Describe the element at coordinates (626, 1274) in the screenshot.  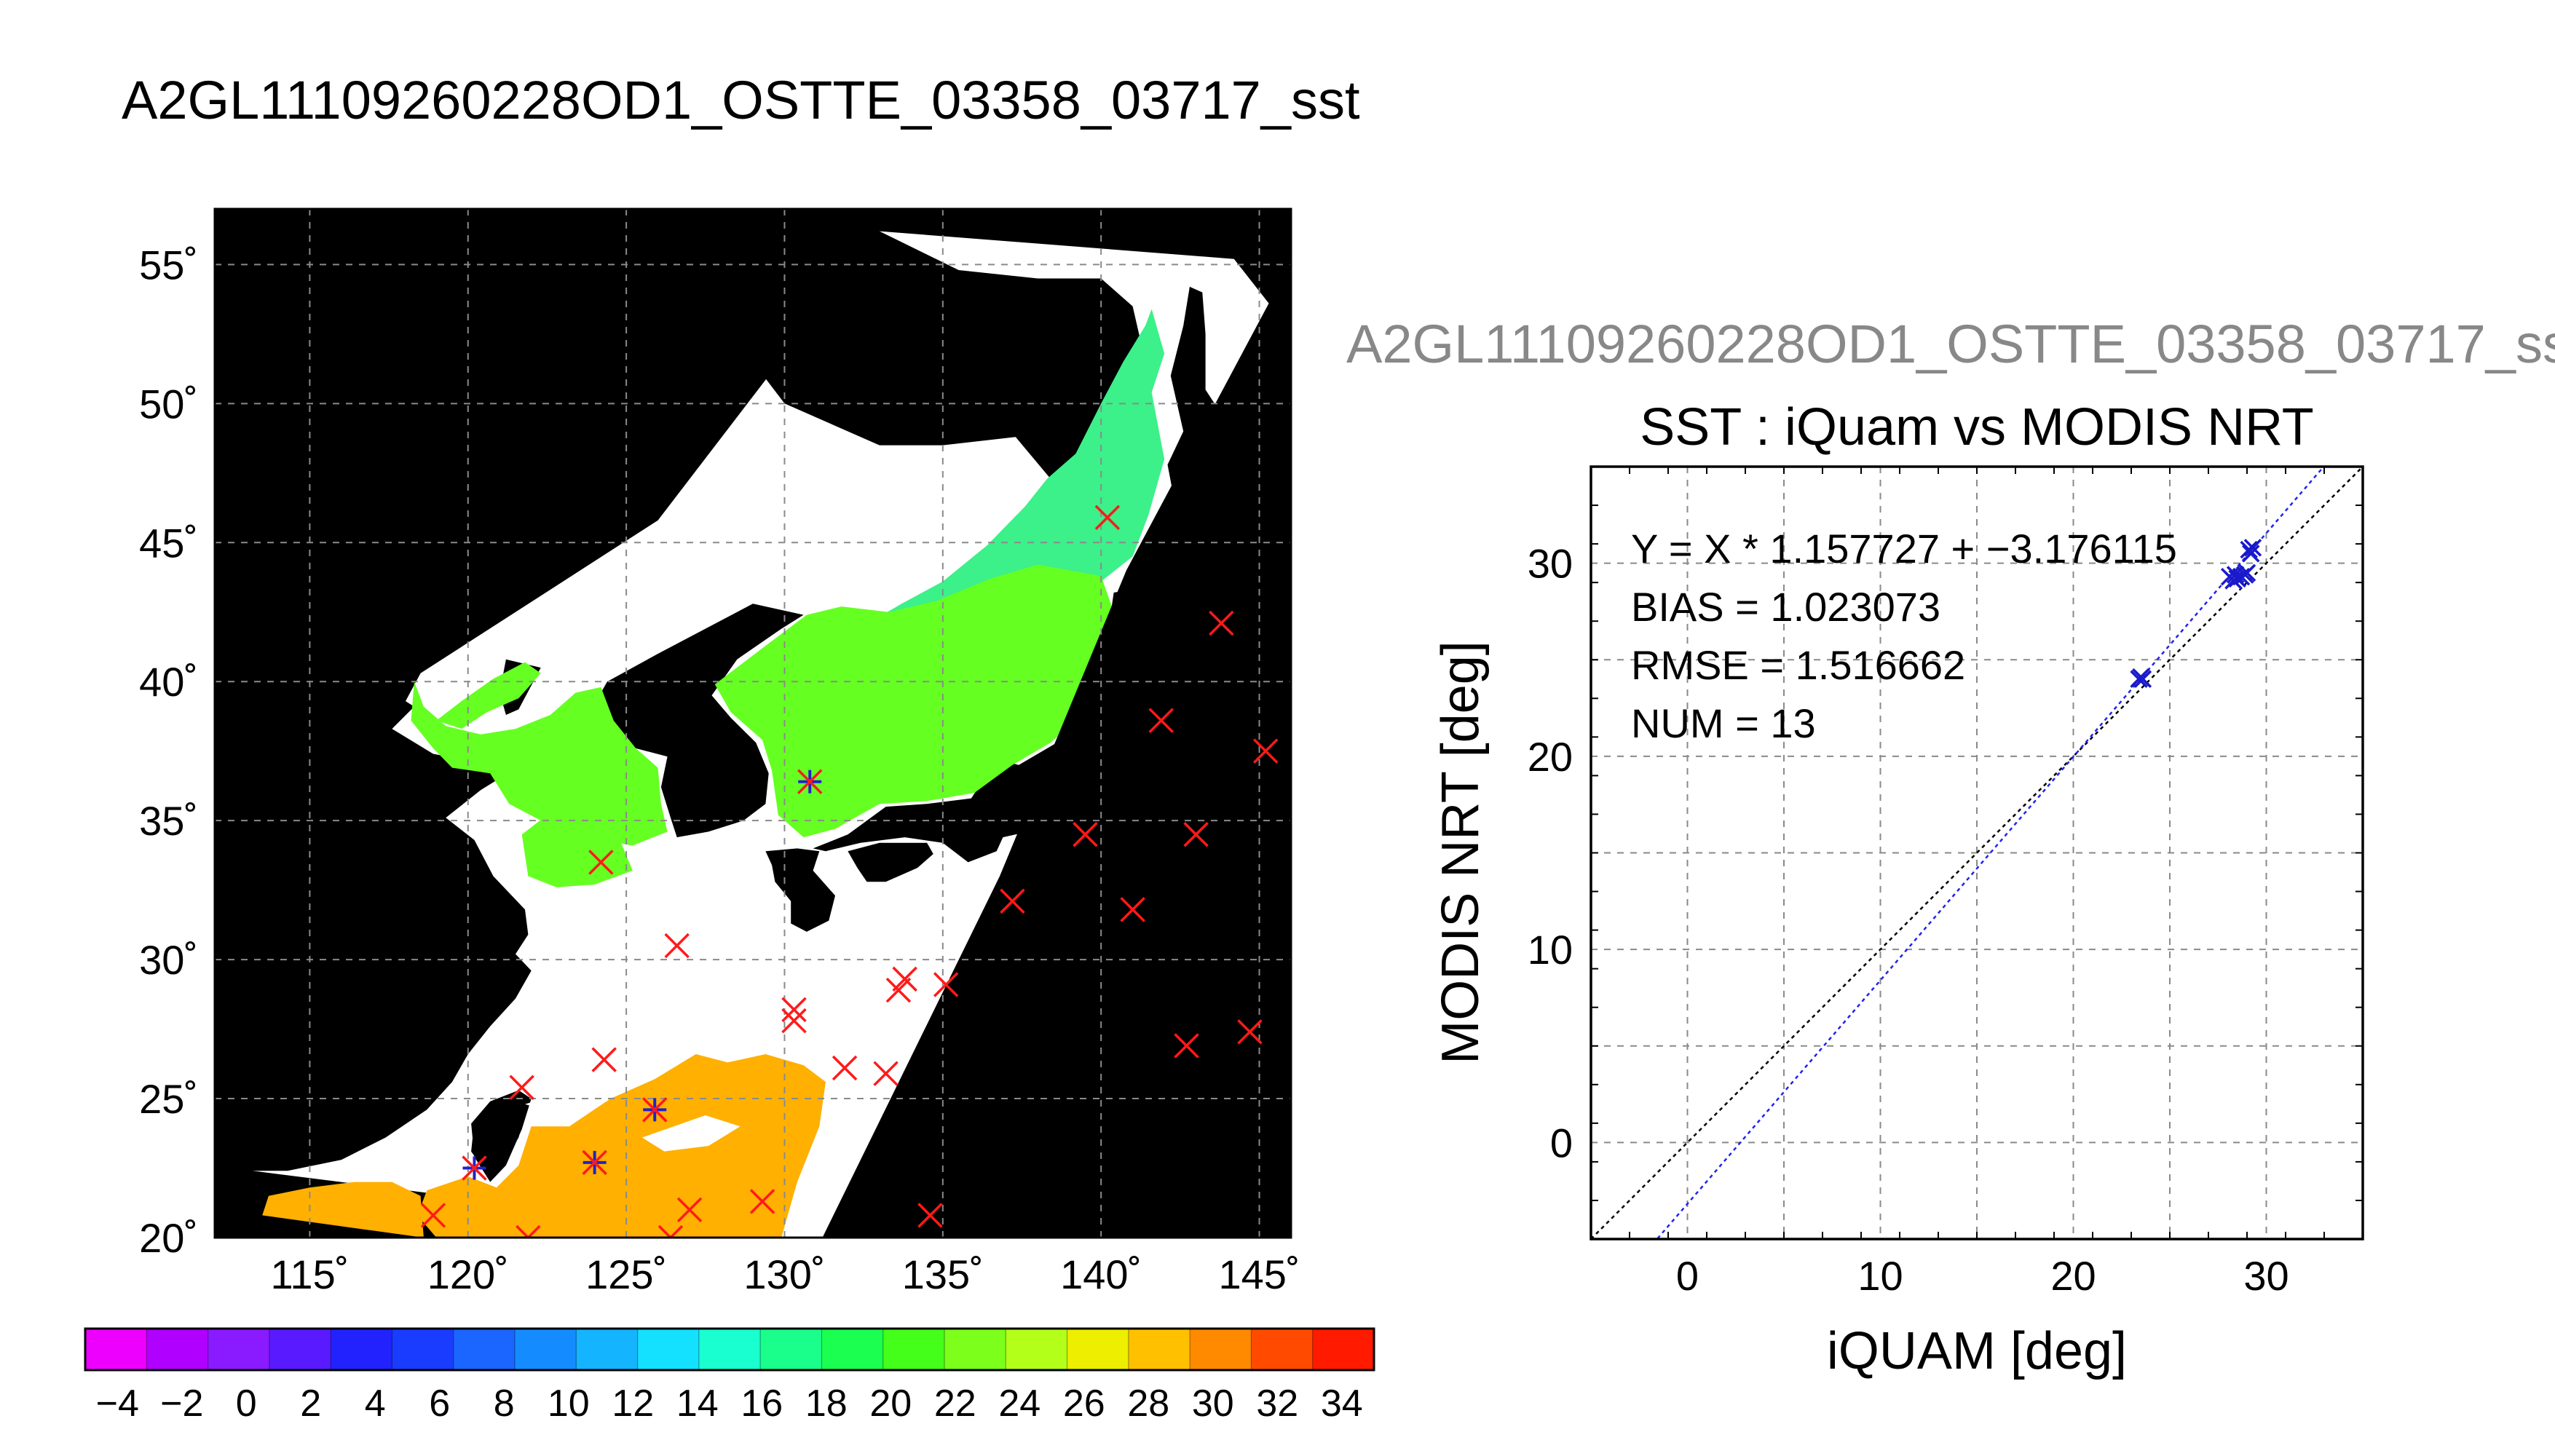
I see `map-xtick-label: 125˚` at that location.